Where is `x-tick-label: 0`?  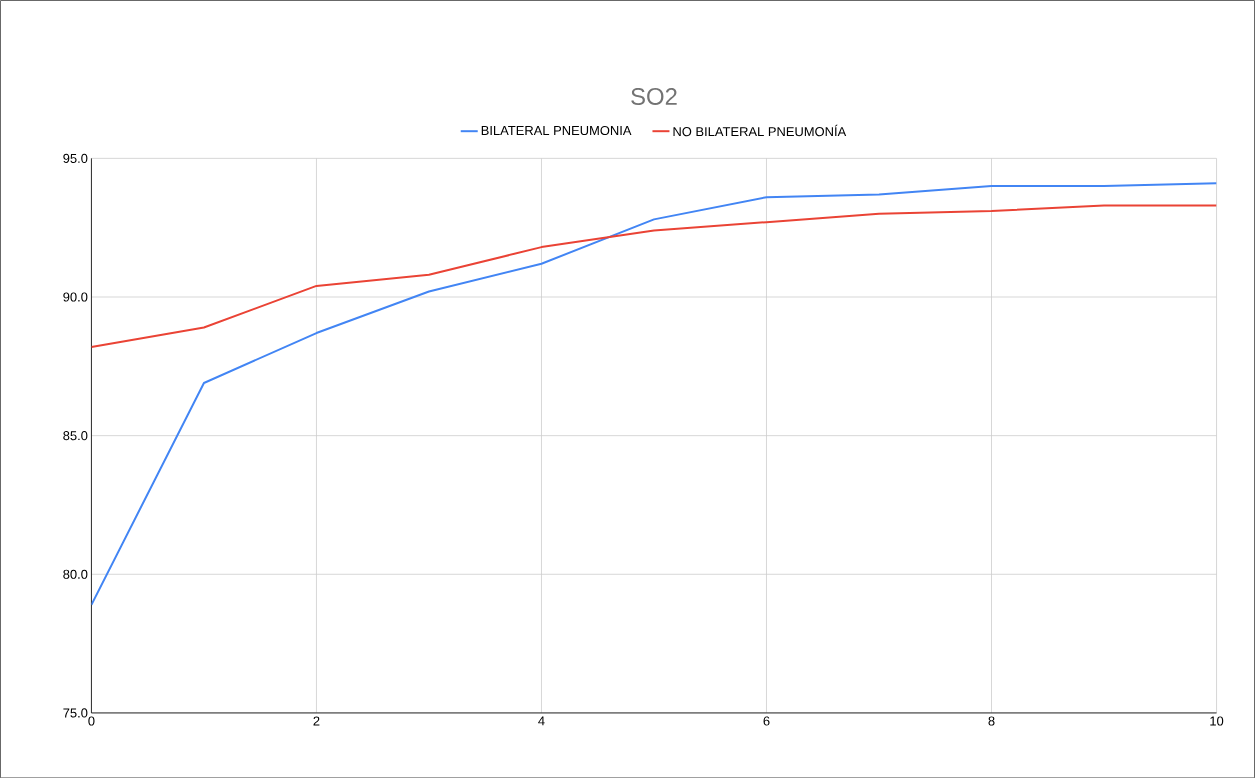
x-tick-label: 0 is located at coordinates (91, 721).